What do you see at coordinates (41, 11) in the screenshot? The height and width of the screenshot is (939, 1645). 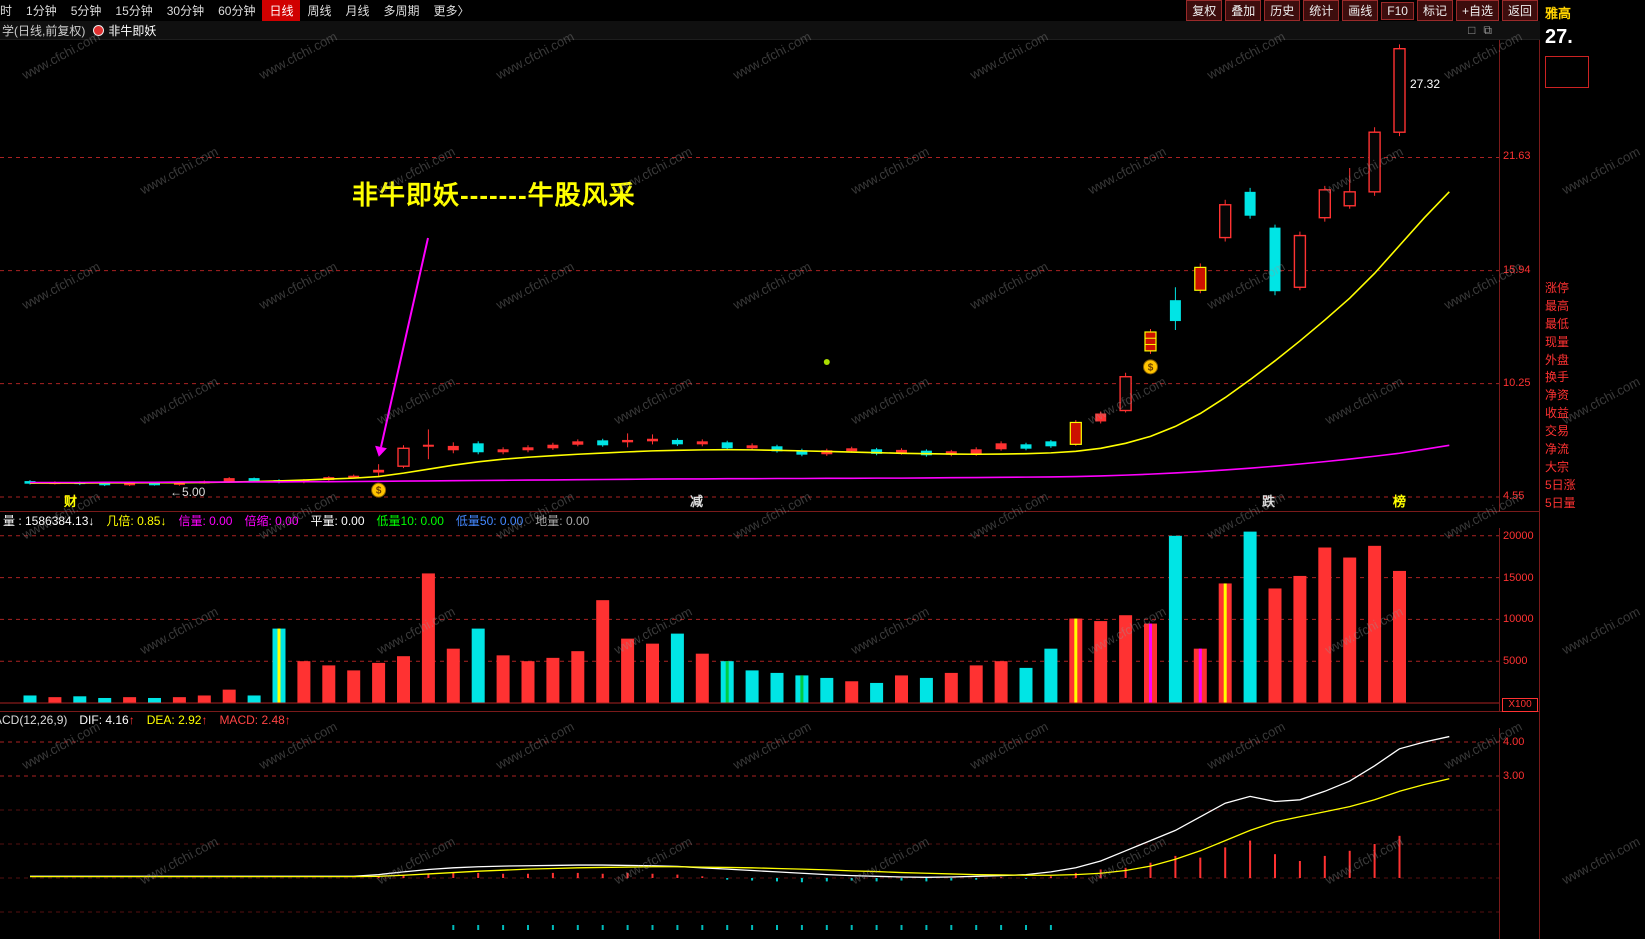 I see `menu-item-1分钟: 1分钟` at bounding box center [41, 11].